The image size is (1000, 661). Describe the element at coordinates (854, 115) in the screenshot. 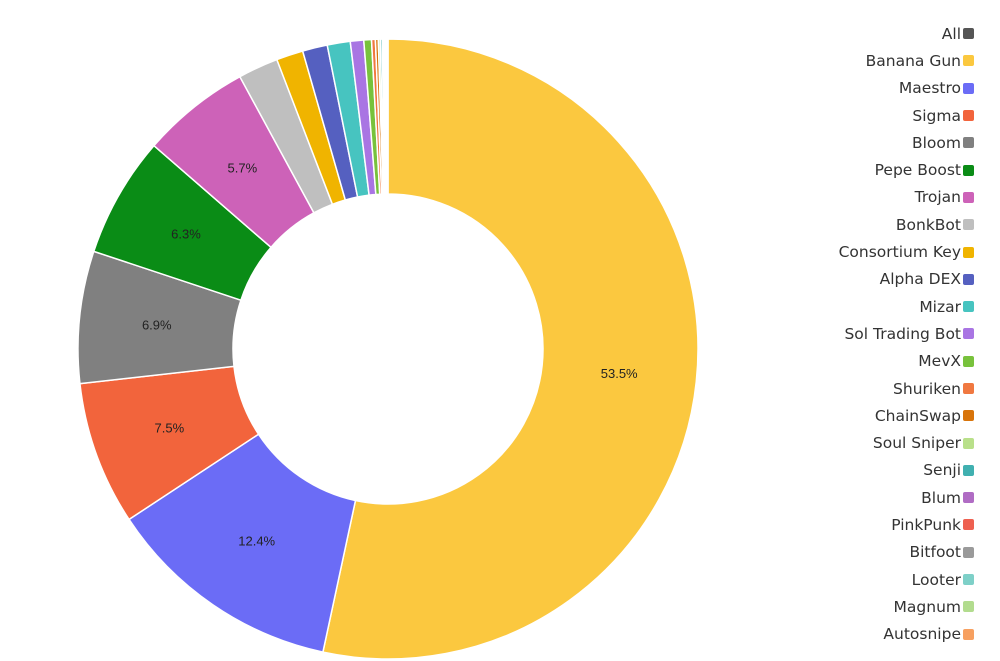

I see `legend-item: Sigma` at that location.